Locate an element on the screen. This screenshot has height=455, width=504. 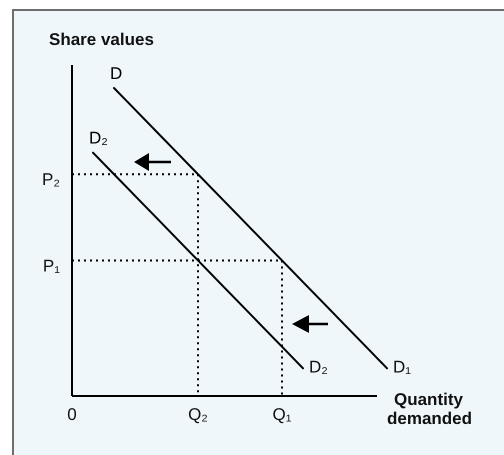
x-tick-label: Q₂ is located at coordinates (198, 414).